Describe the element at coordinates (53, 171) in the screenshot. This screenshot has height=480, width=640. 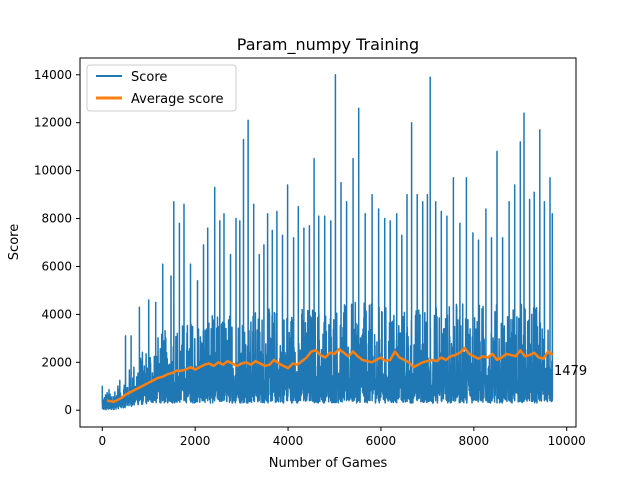
I see `y-tick-label: 10000` at that location.